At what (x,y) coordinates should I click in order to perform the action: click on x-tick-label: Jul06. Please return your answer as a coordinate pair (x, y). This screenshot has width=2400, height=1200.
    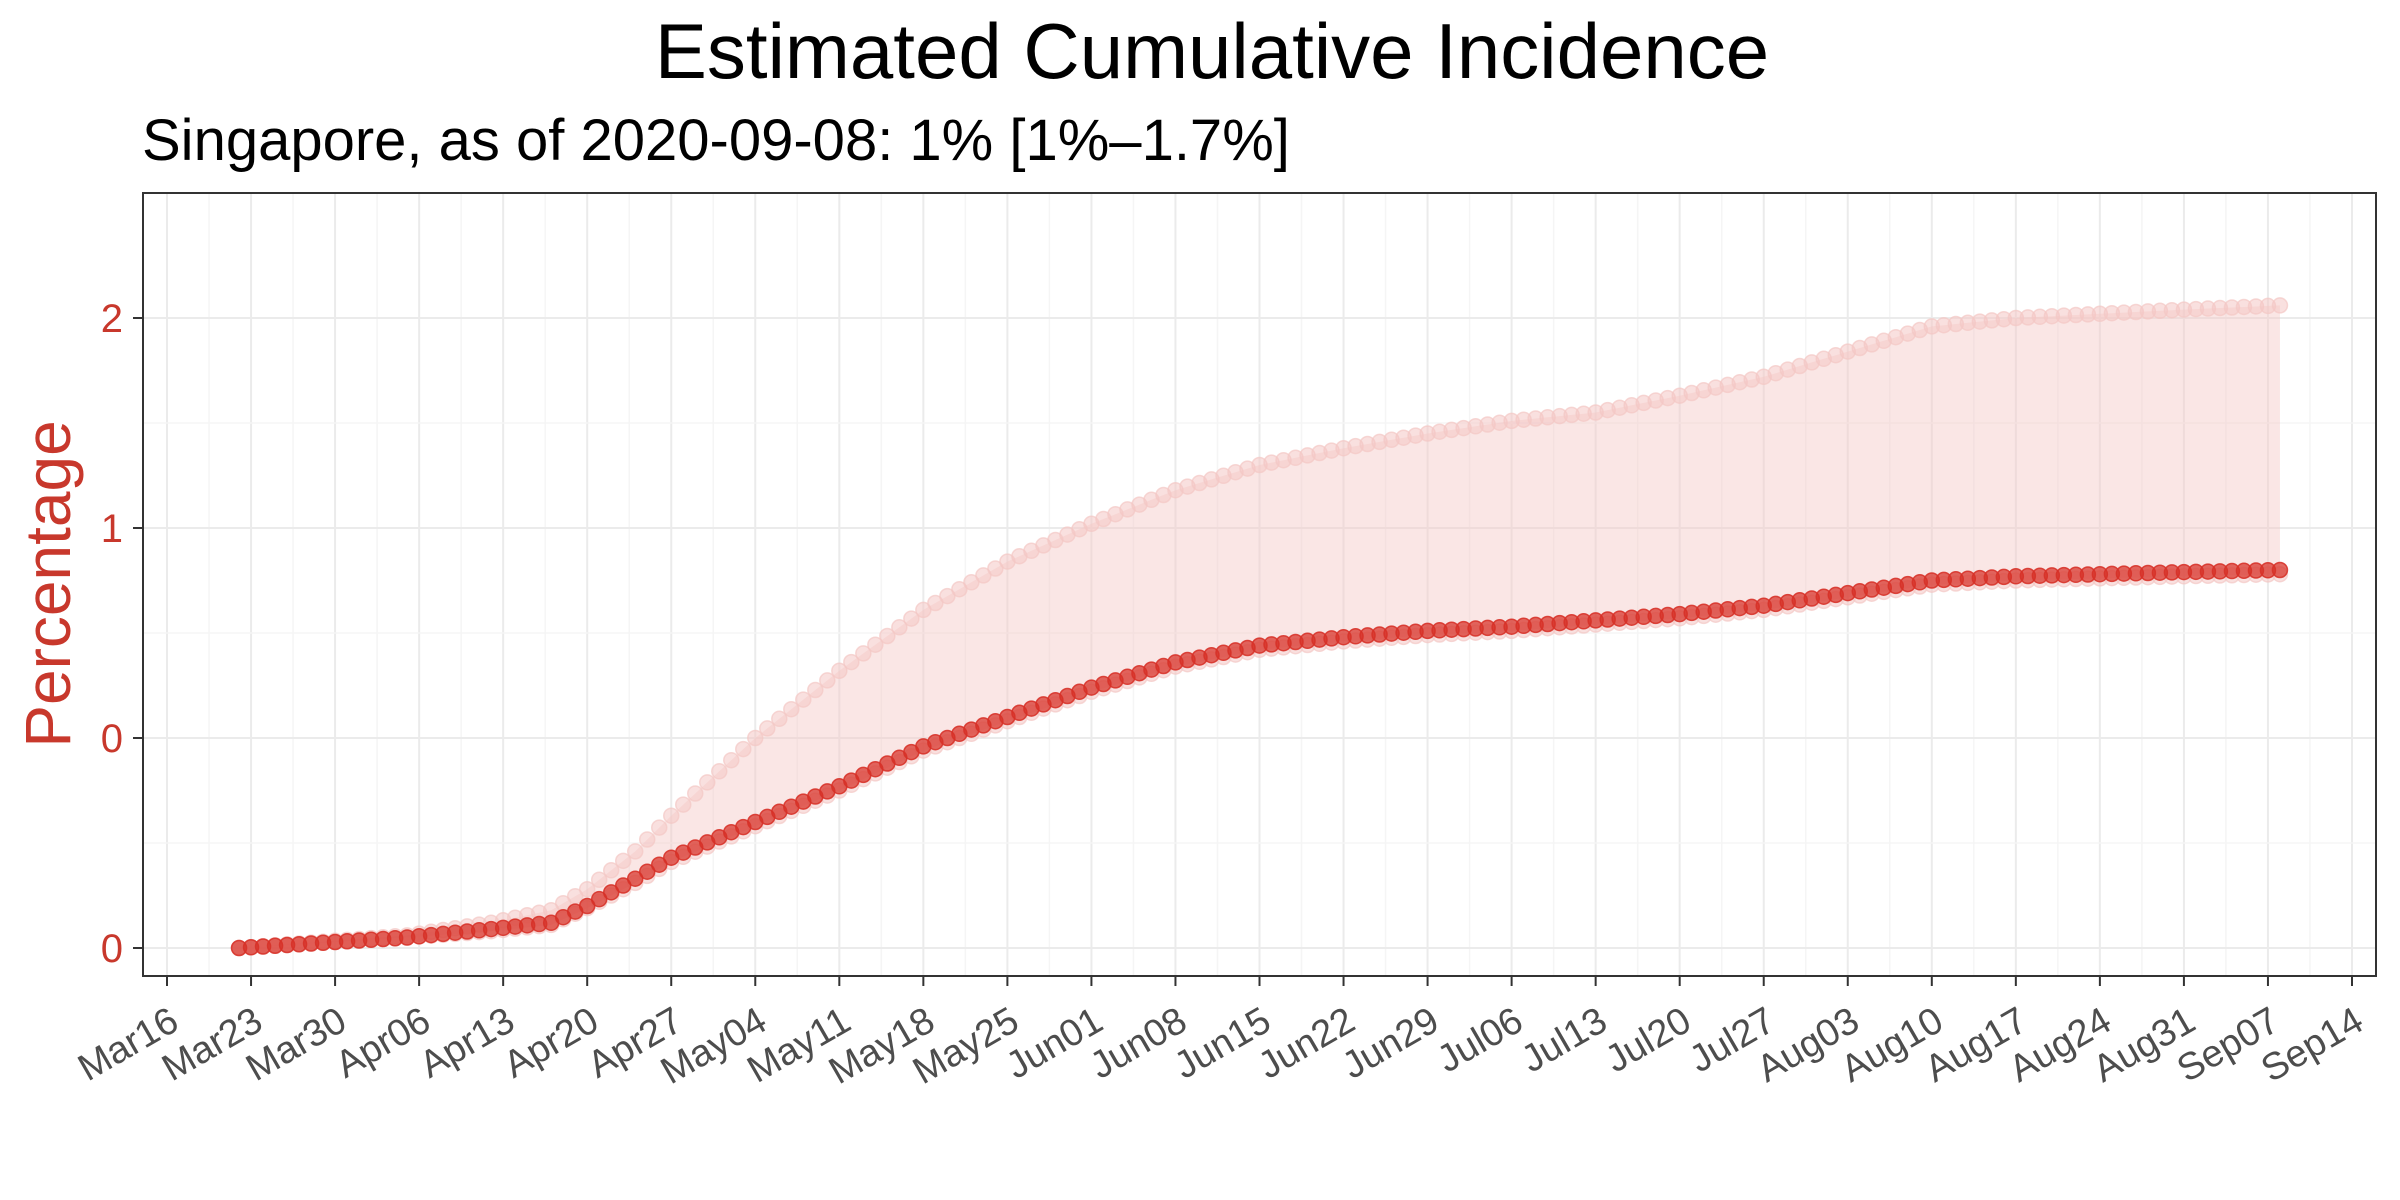
    Looking at the image, I should click on (1480, 1040).